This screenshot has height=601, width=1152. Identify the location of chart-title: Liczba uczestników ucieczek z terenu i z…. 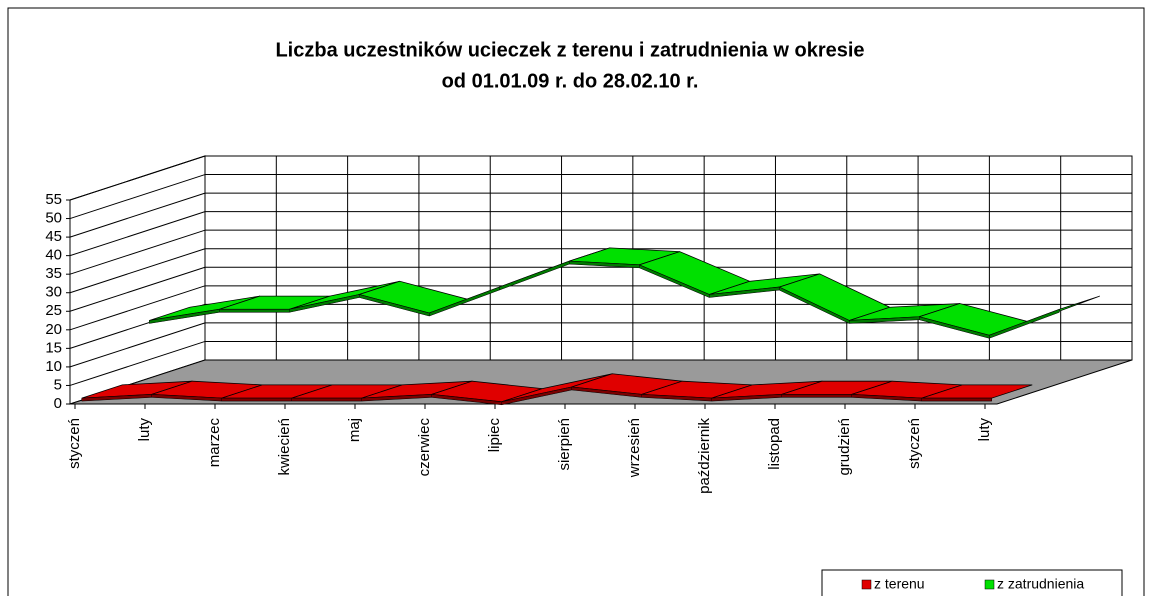
(569, 50).